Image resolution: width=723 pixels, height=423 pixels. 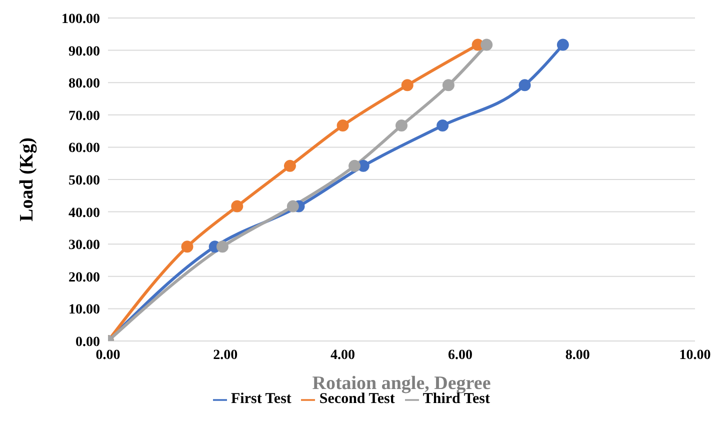 What do you see at coordinates (84, 52) in the screenshot?
I see `y-tick-label: 90.00` at bounding box center [84, 52].